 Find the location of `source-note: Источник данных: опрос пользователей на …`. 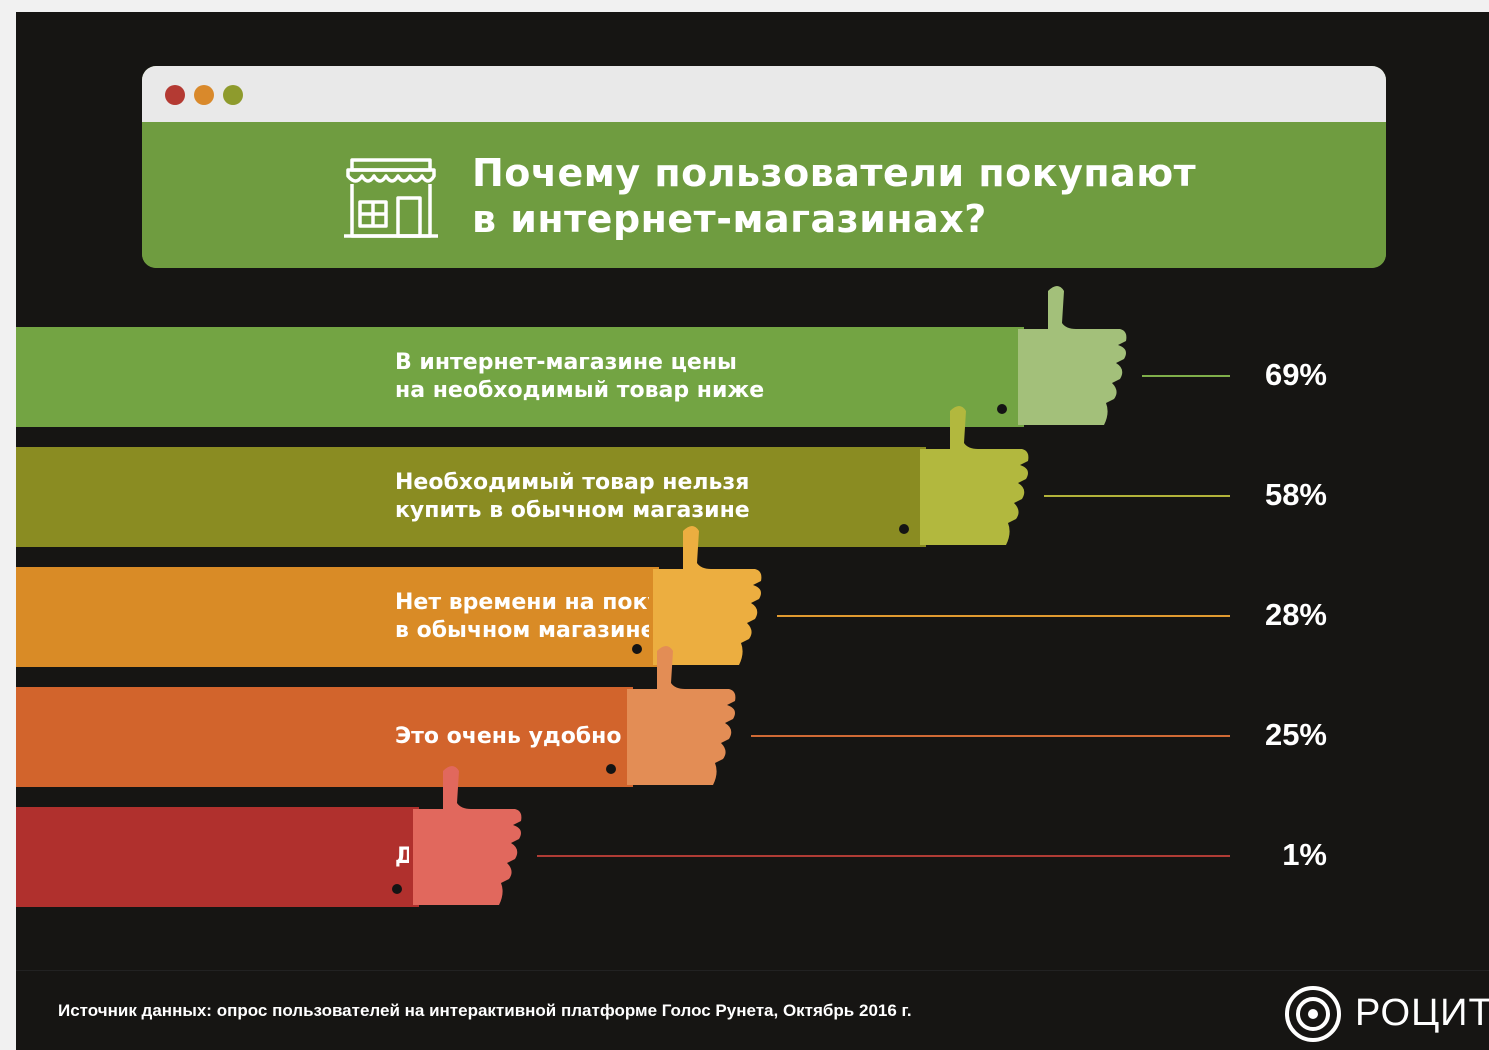

source-note: Источник данных: опрос пользователей на … is located at coordinates (485, 1010).